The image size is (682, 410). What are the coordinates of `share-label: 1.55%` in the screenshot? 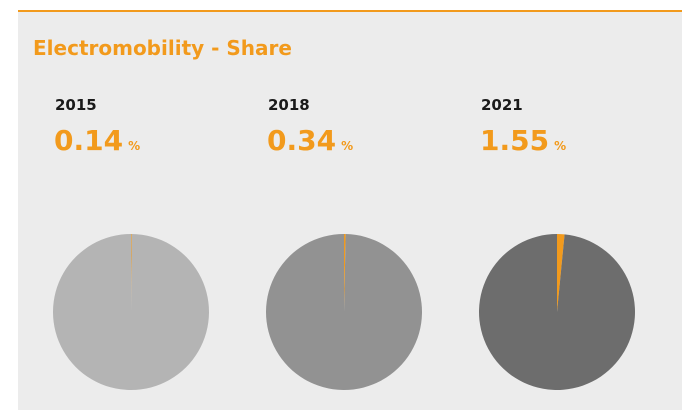 It's located at (523, 140).